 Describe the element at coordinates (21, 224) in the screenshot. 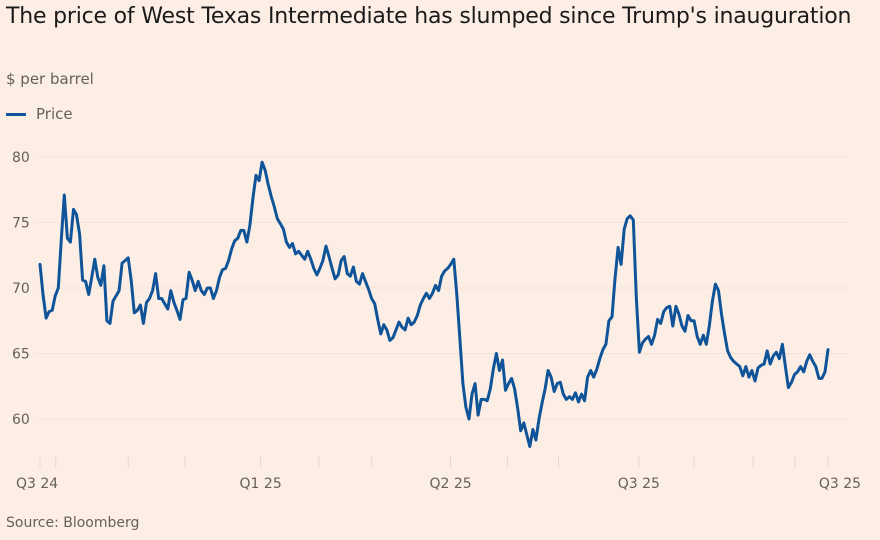

I see `y-tick-label: 75` at that location.